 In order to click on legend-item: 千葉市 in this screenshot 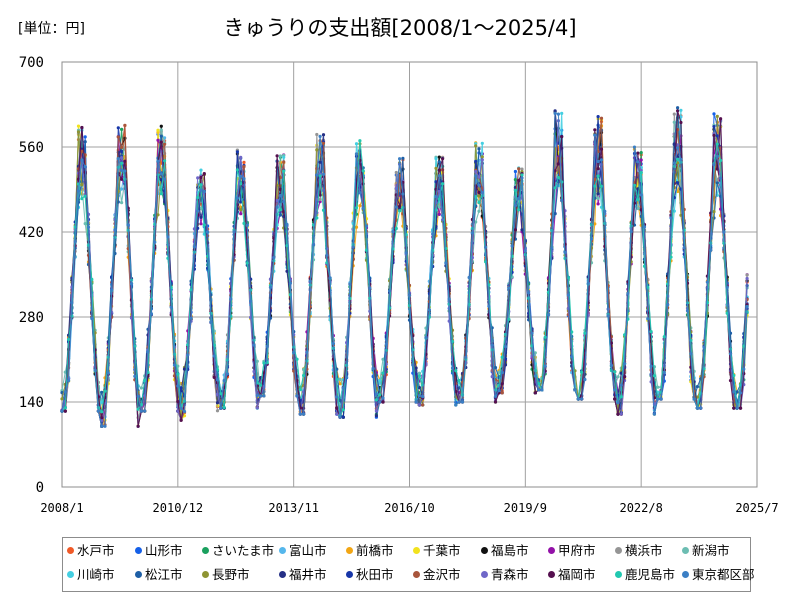, I will do `click(437, 551)`.